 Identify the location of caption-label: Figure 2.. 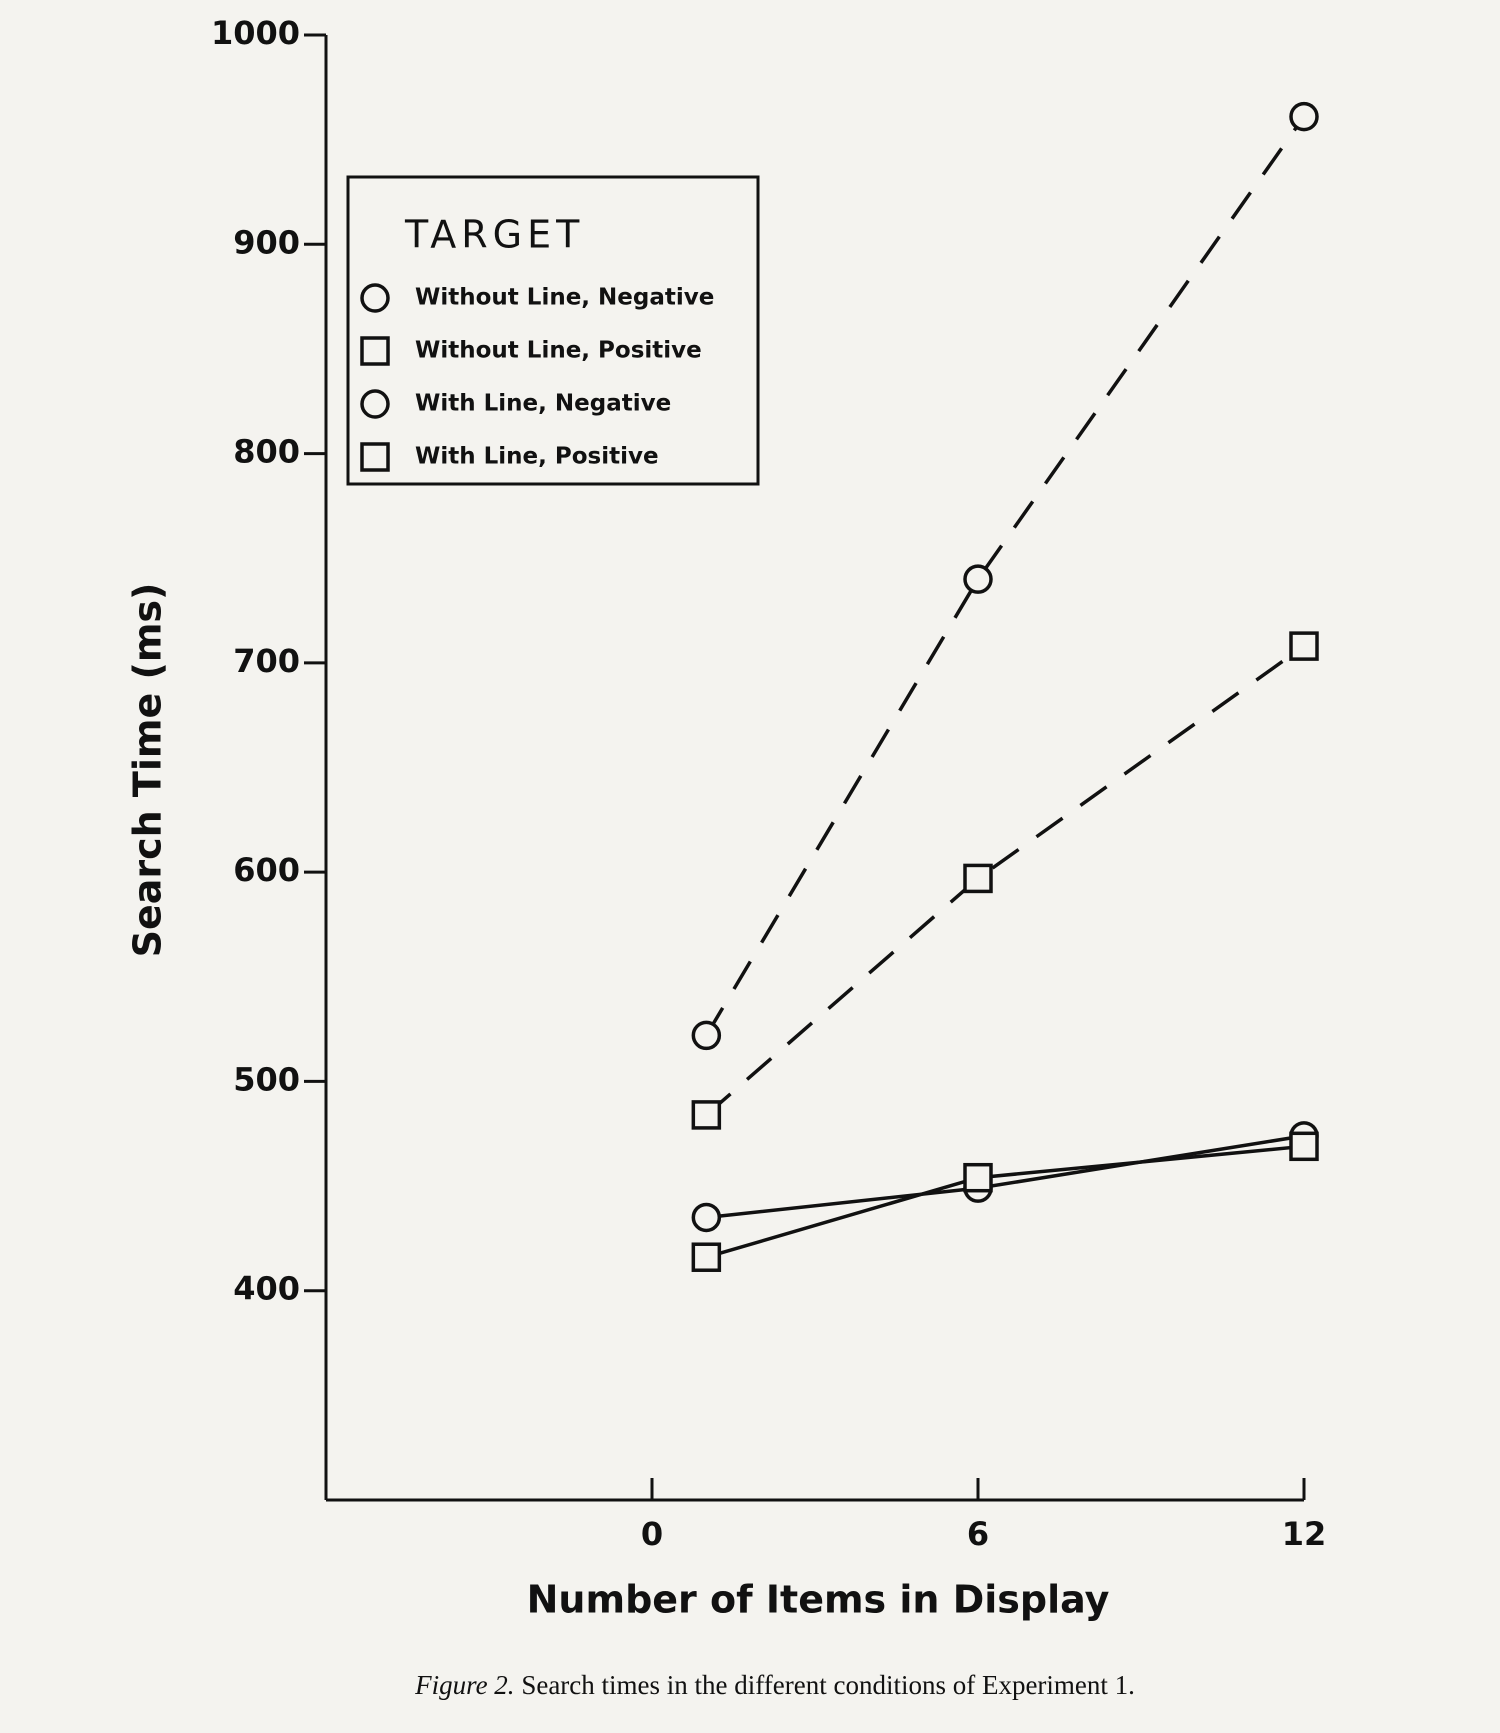
(464, 1685).